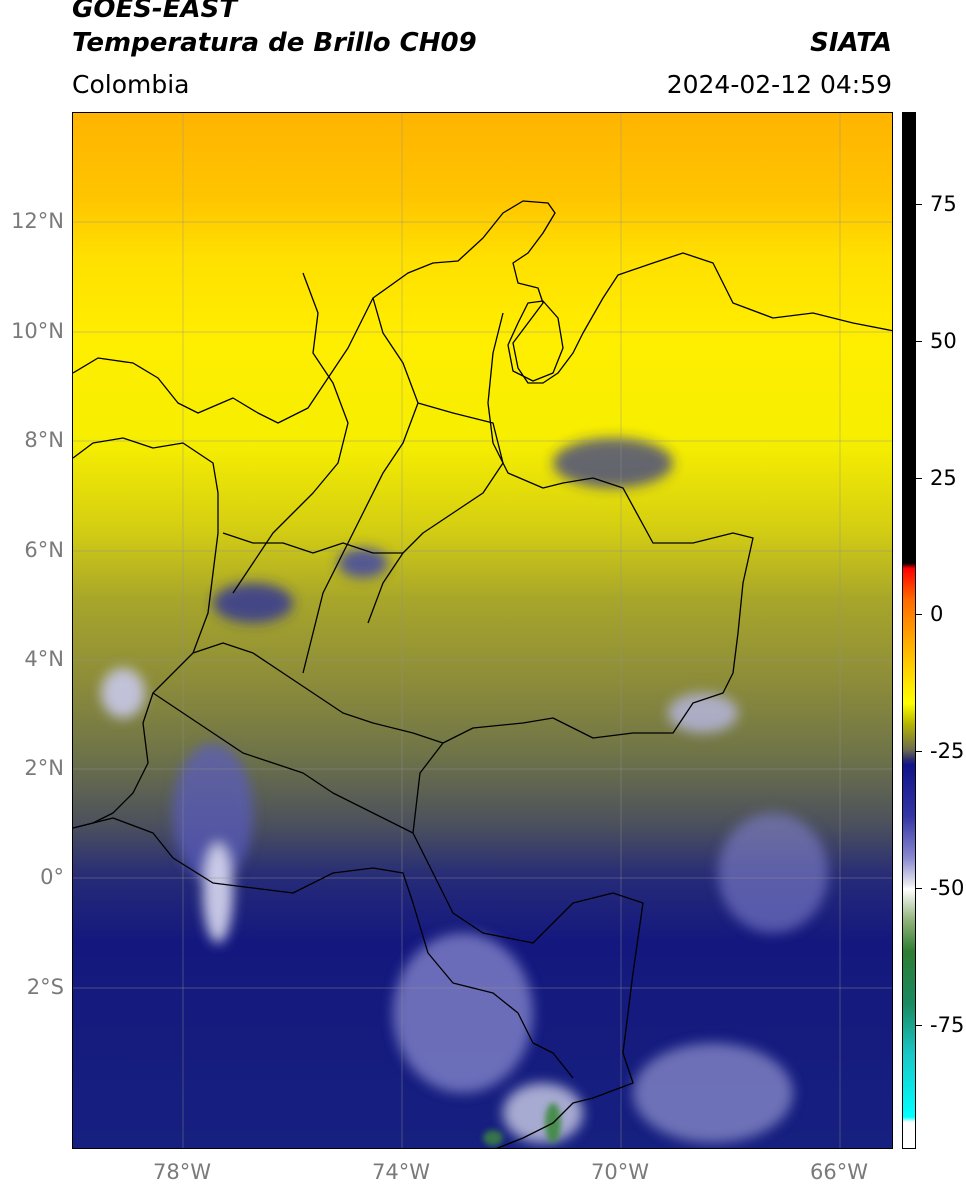 This screenshot has height=1190, width=966. What do you see at coordinates (44, 659) in the screenshot?
I see `lat-label-4n: 4°N` at bounding box center [44, 659].